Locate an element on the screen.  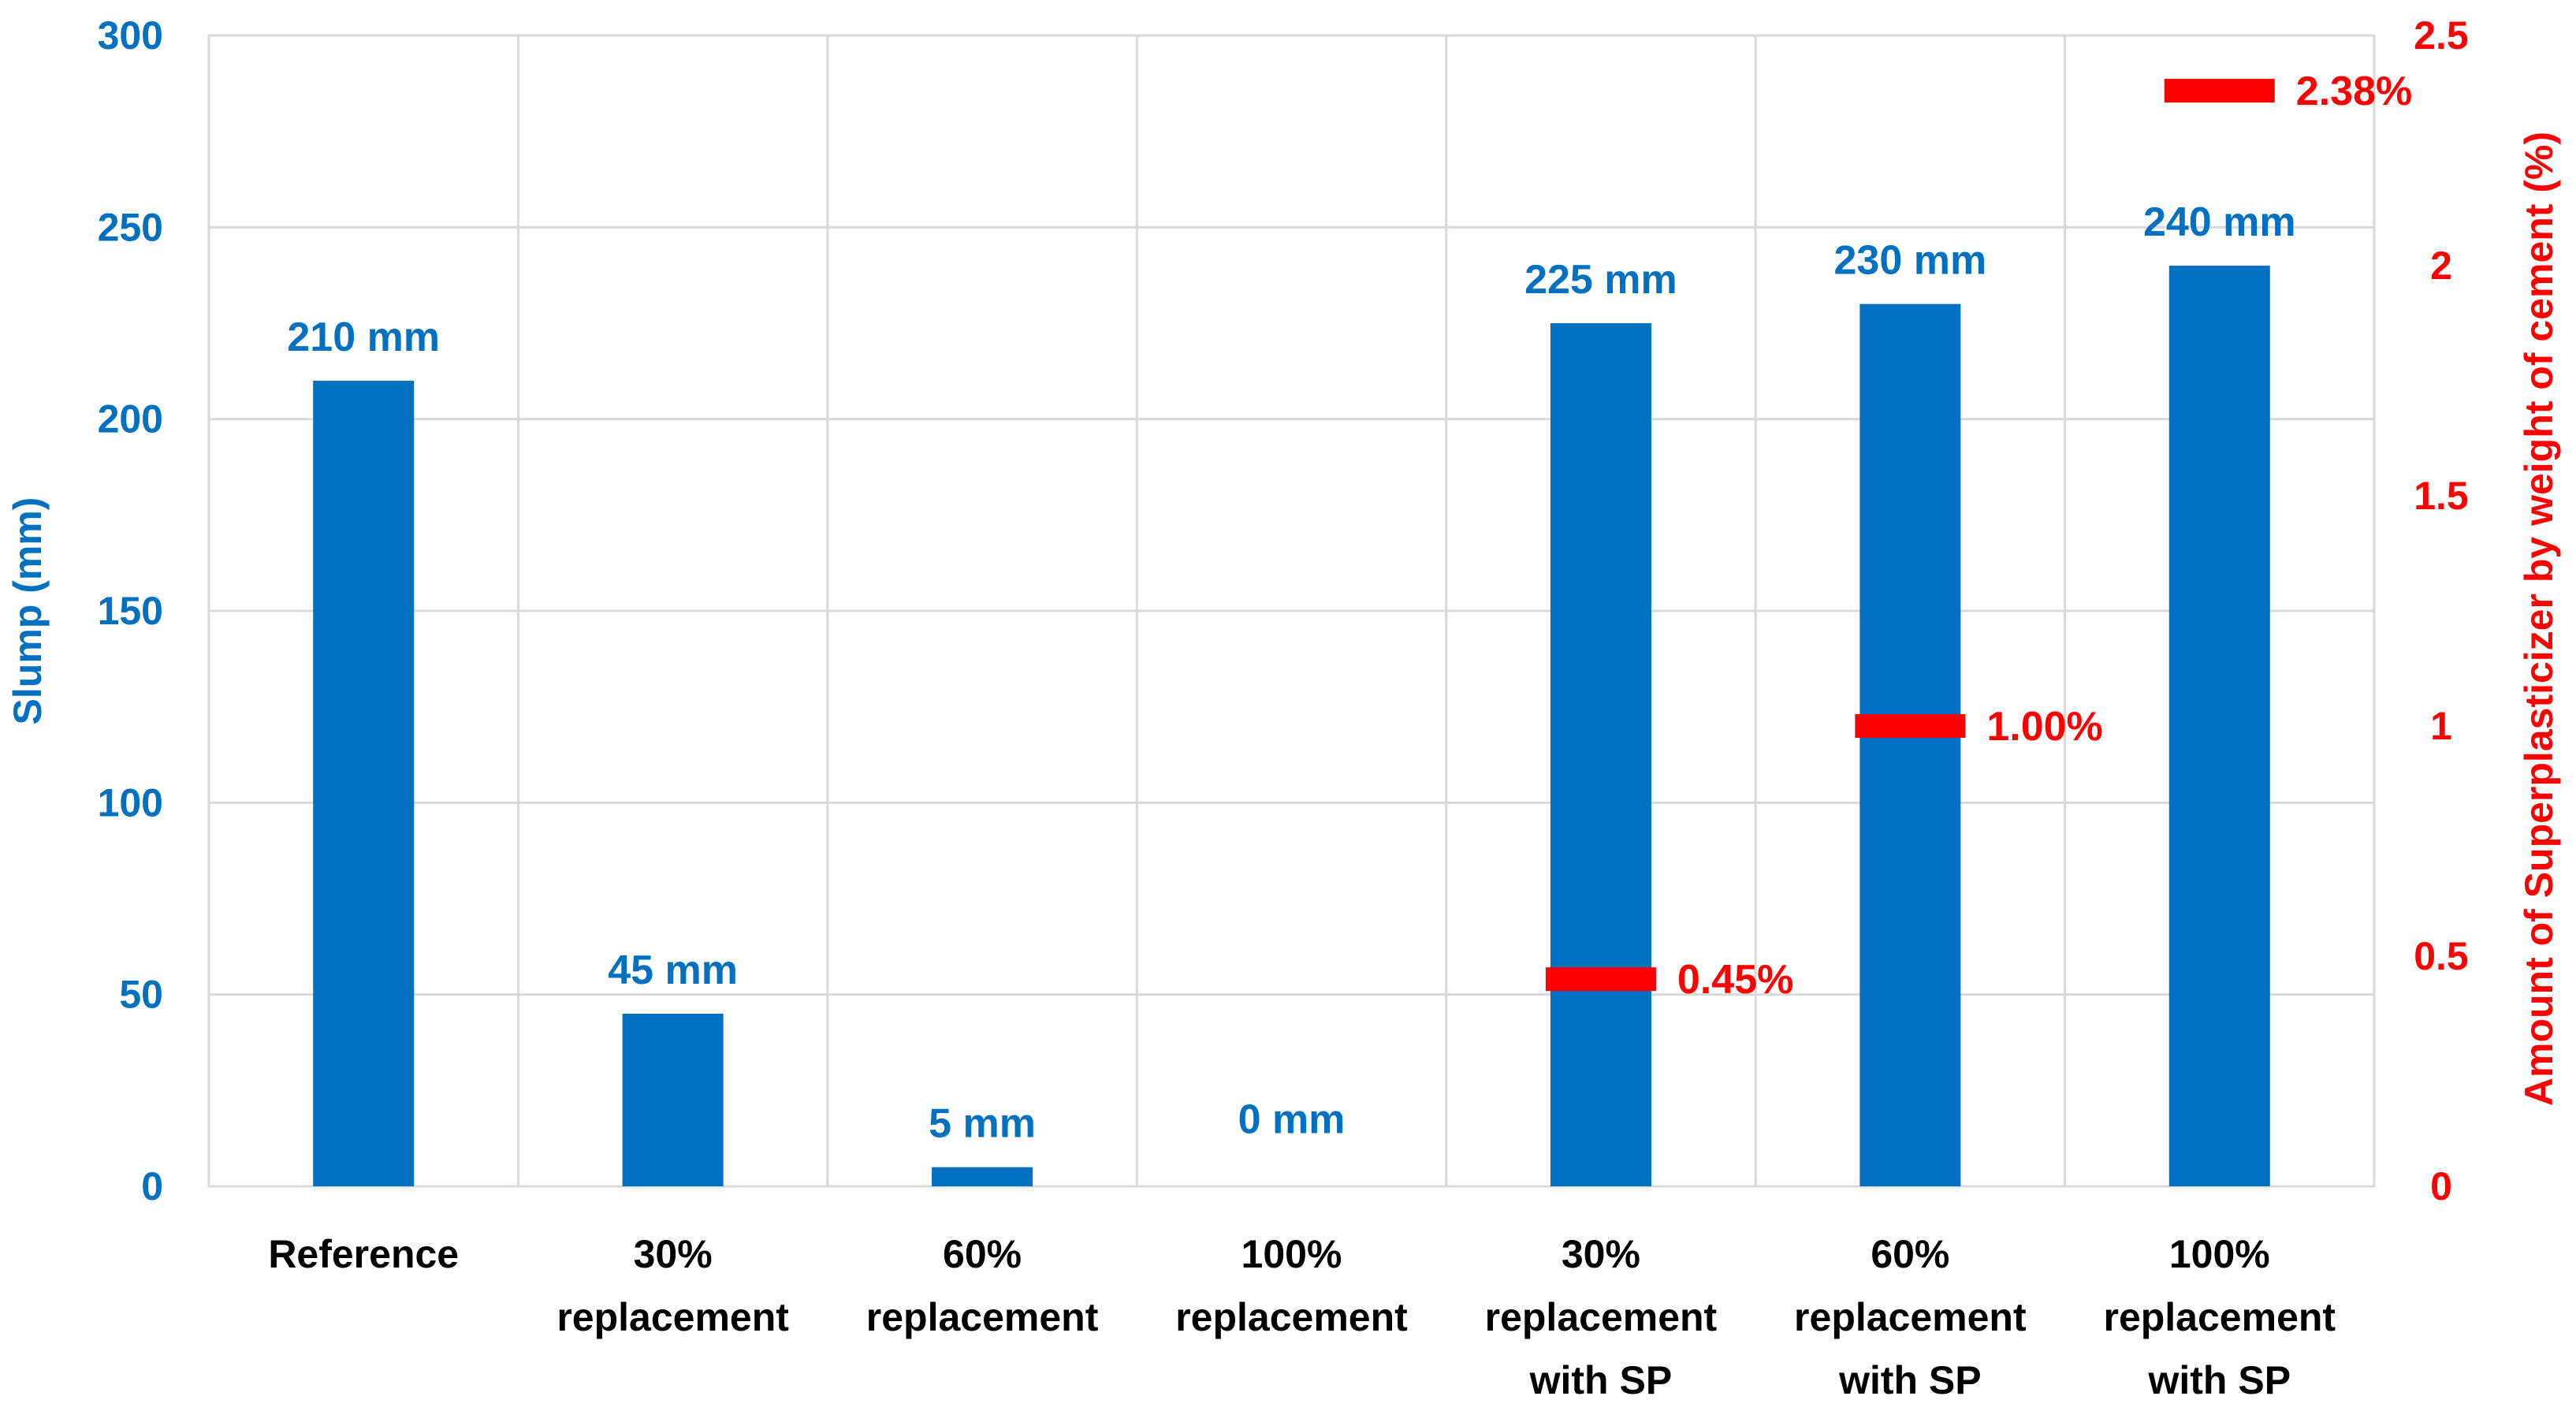
y-axis-title-left: Slump (mm) is located at coordinates (28, 611).